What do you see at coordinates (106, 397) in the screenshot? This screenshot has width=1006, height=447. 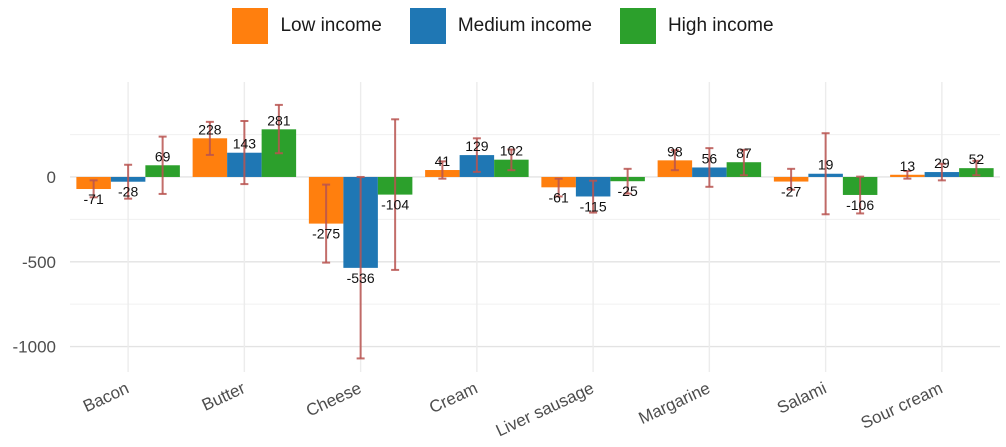 I see `x-tick-label: Bacon` at bounding box center [106, 397].